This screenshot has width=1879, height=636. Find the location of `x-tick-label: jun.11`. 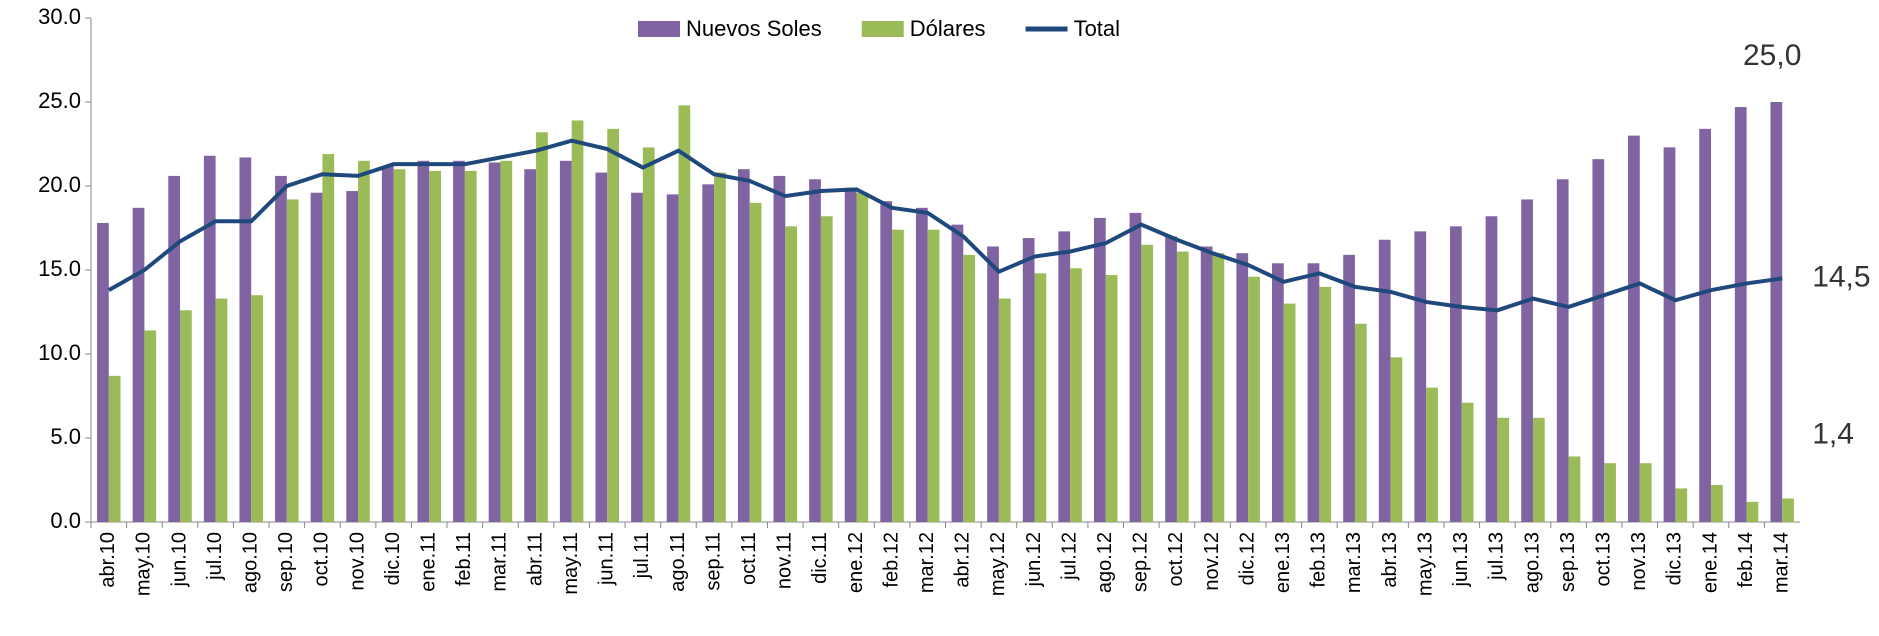

x-tick-label: jun.11 is located at coordinates (607, 559).